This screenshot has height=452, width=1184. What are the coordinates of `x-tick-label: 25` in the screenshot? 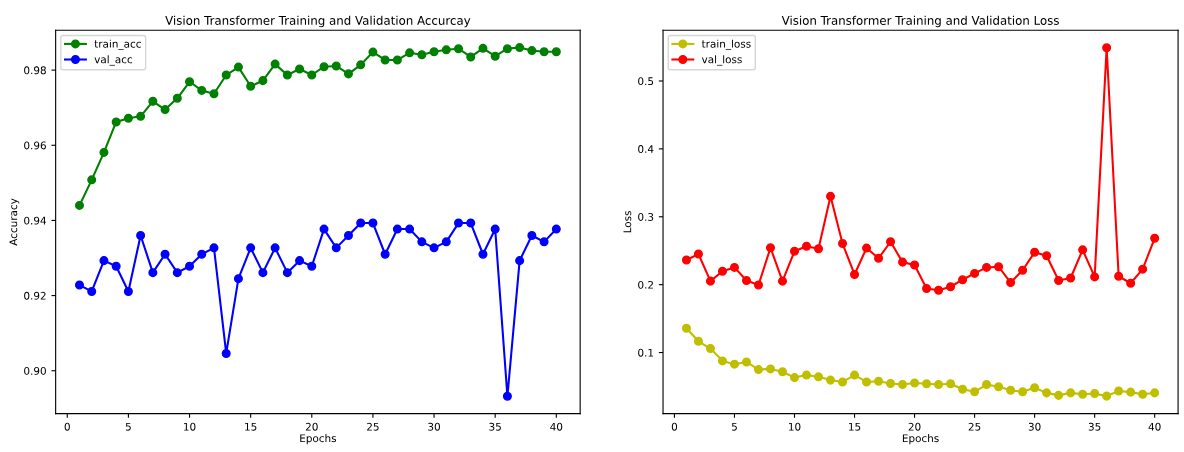 It's located at (974, 426).